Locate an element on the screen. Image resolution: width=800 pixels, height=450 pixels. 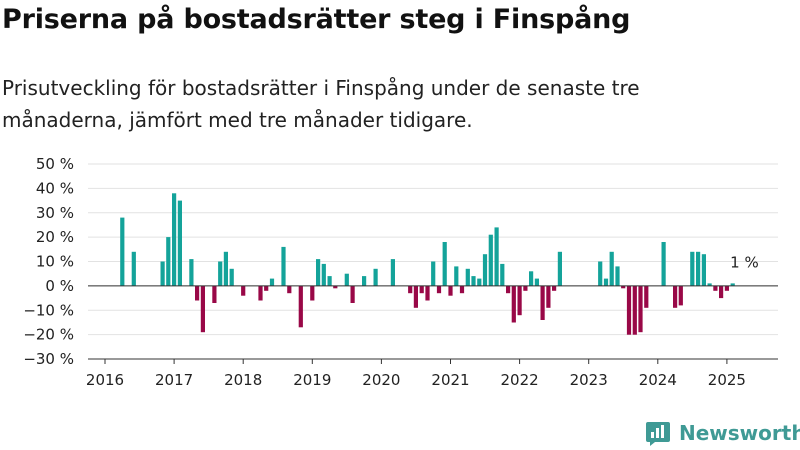
brand-logo: Newsworthy is located at coordinates (722, 433).